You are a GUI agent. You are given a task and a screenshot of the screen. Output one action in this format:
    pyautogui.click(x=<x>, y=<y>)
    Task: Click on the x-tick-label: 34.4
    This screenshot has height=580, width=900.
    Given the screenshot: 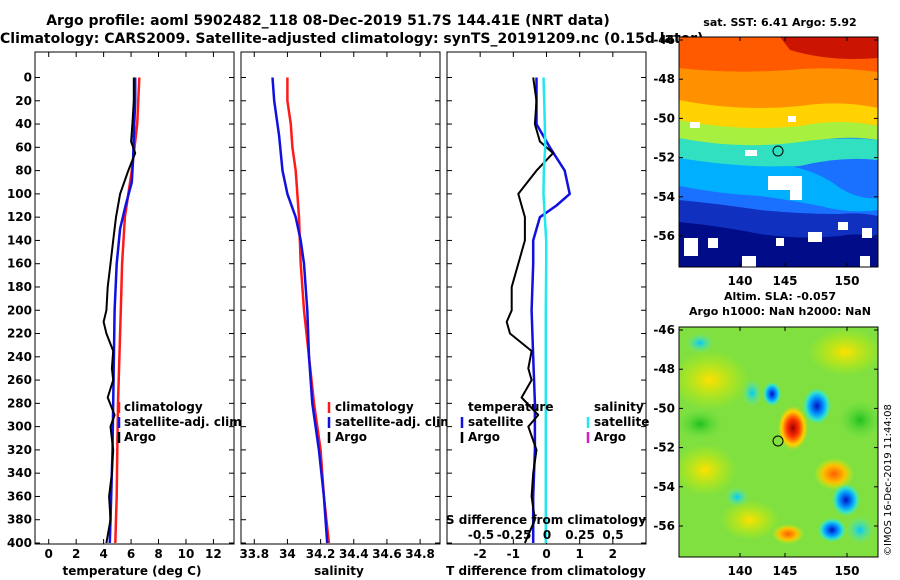 What is the action you would take?
    pyautogui.click(x=354, y=554)
    